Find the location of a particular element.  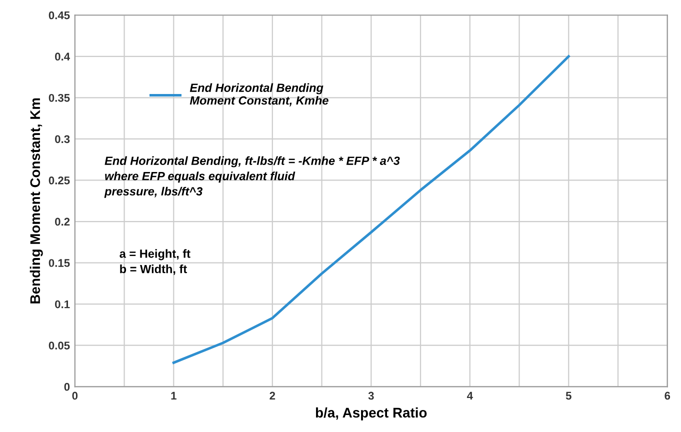

x-axis-title: b/a, Aspect Ratio is located at coordinates (371, 413).